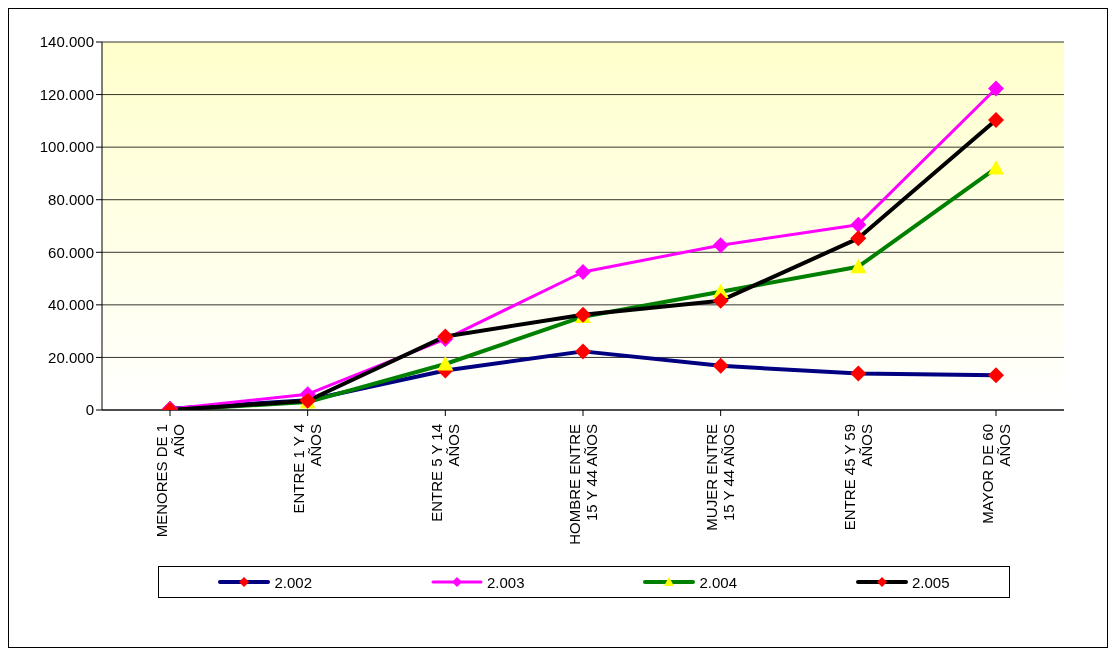  I want to click on x-tick-label: ENTRE 1 Y 4 AÑOS, so click(307, 469).